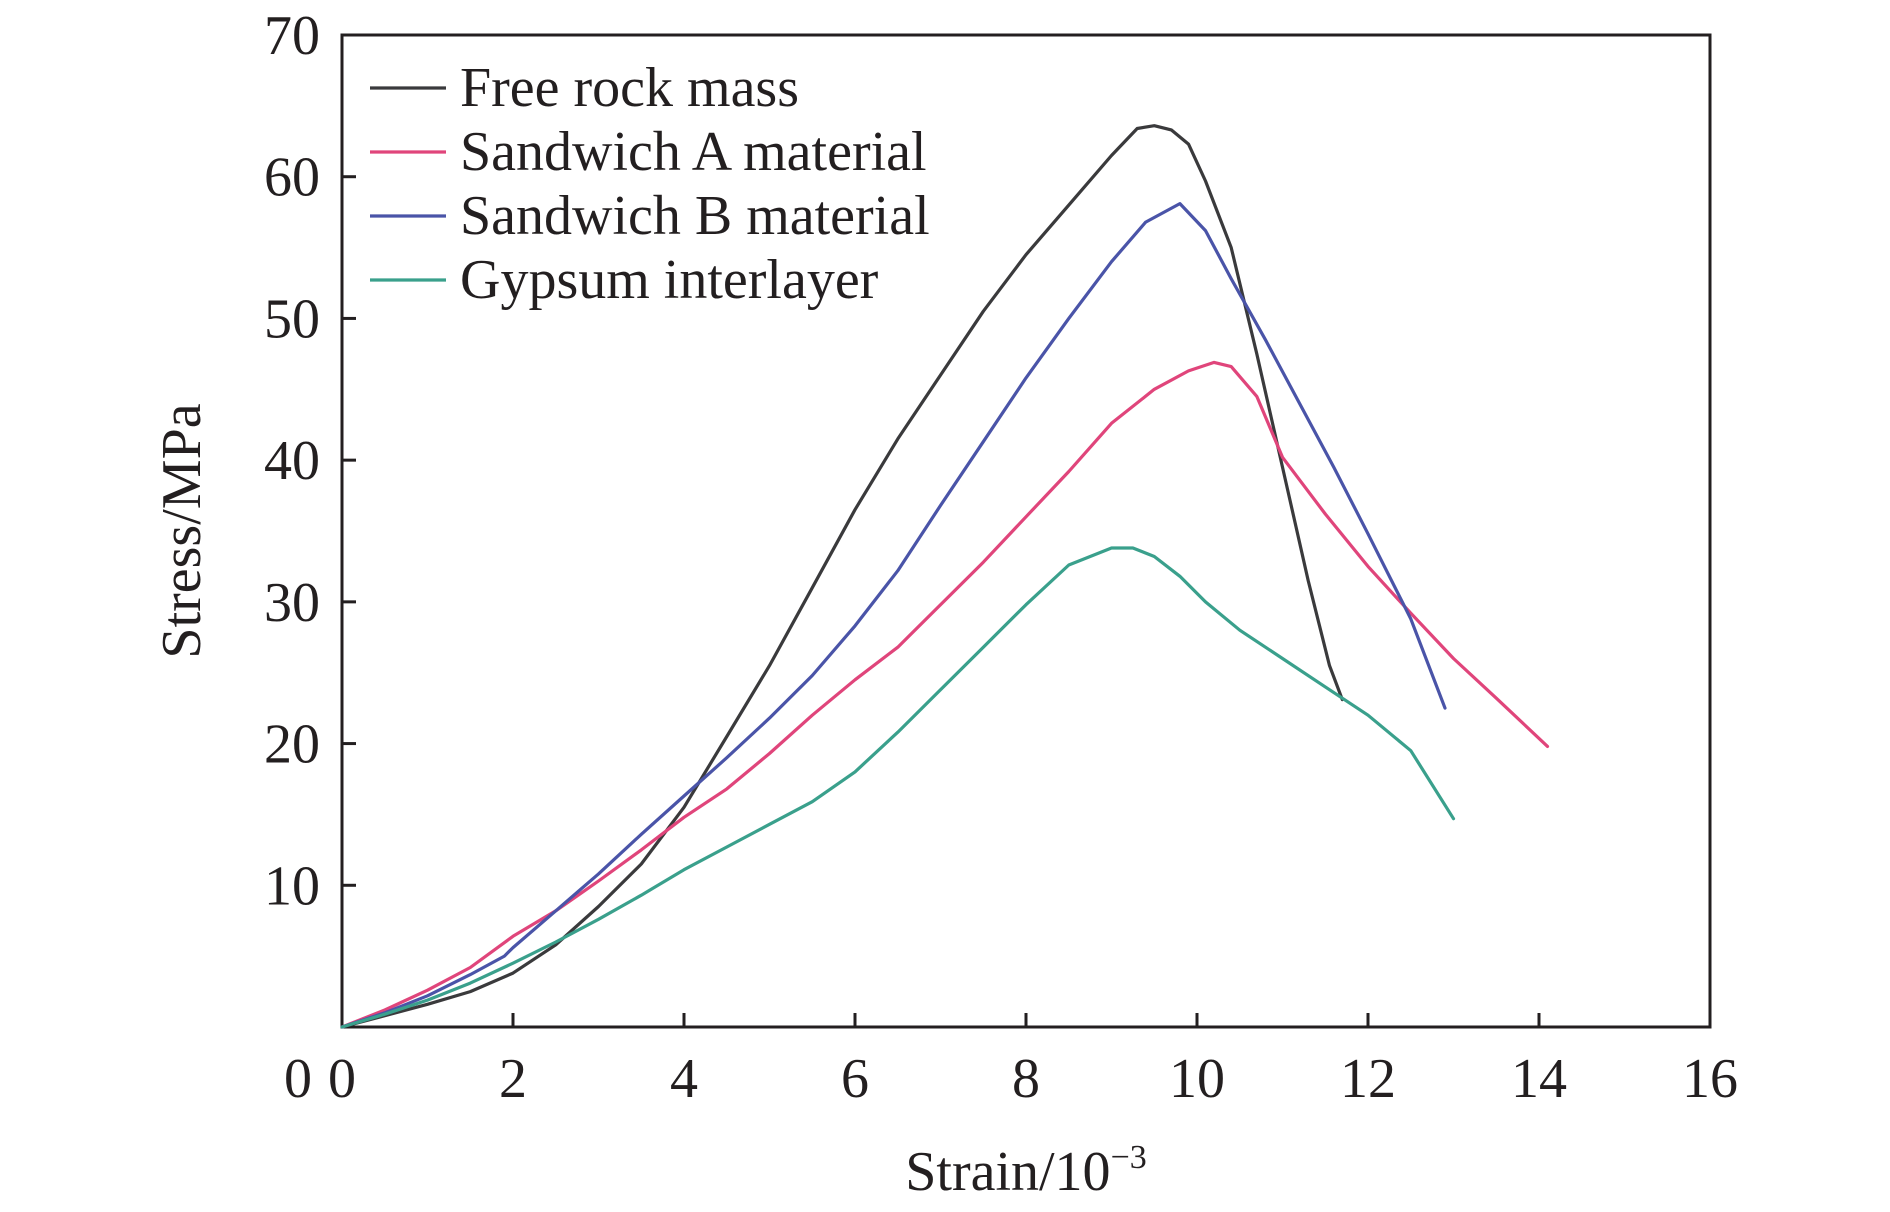 This screenshot has height=1212, width=1890. Describe the element at coordinates (292, 603) in the screenshot. I see `y-tick-label: 30` at that location.